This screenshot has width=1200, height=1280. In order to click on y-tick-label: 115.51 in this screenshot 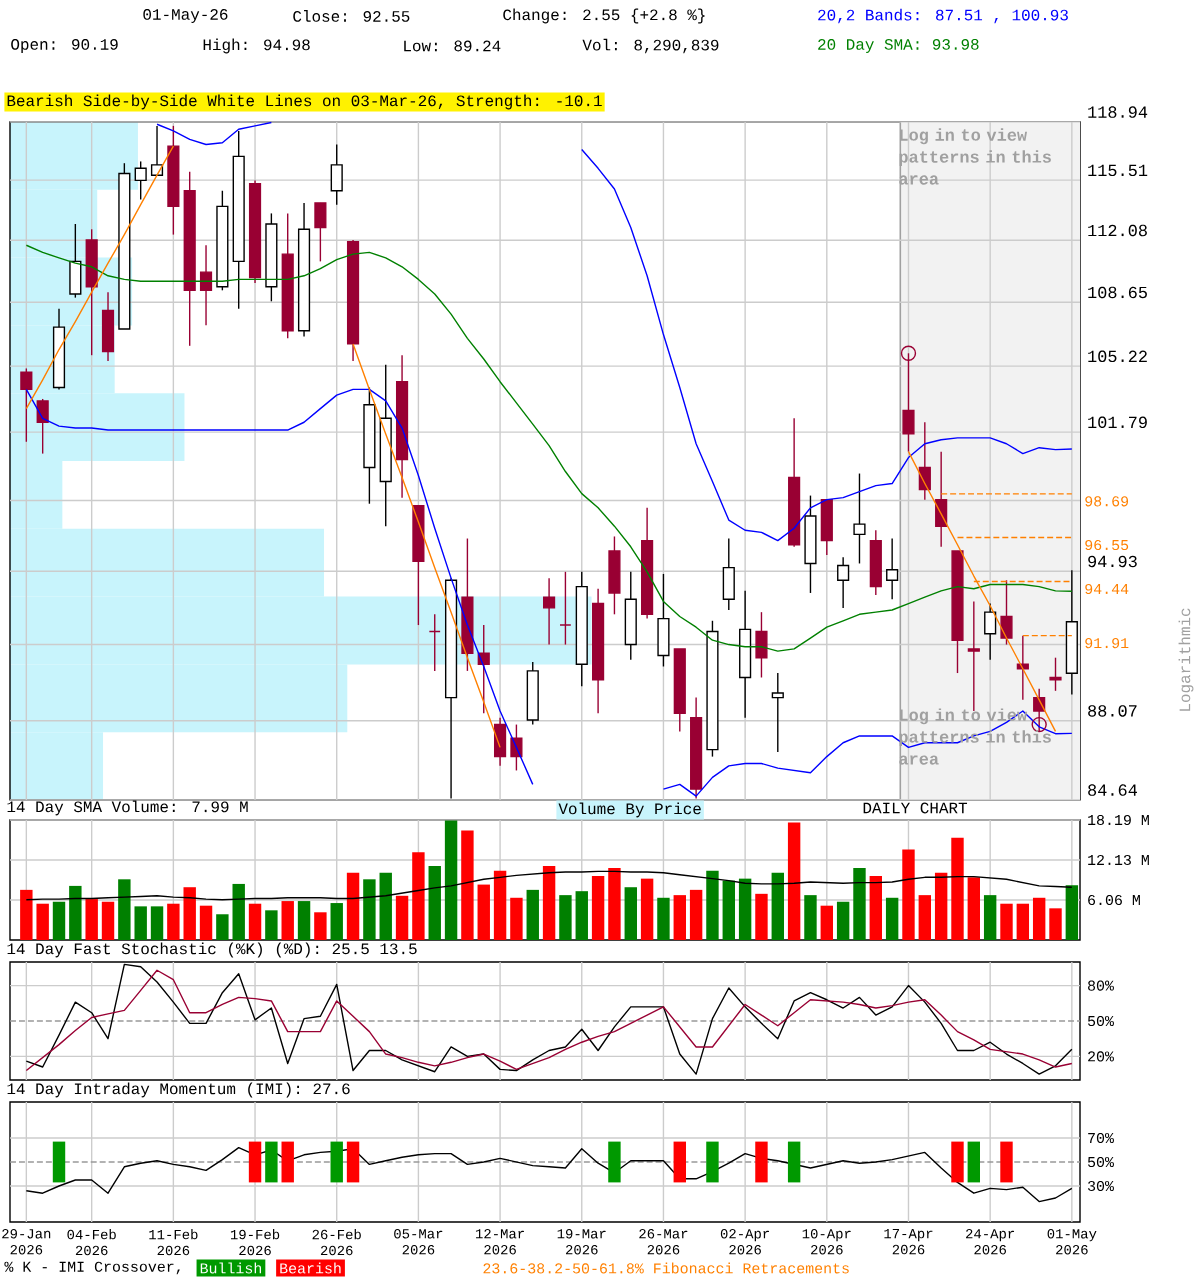, I will do `click(1118, 170)`.